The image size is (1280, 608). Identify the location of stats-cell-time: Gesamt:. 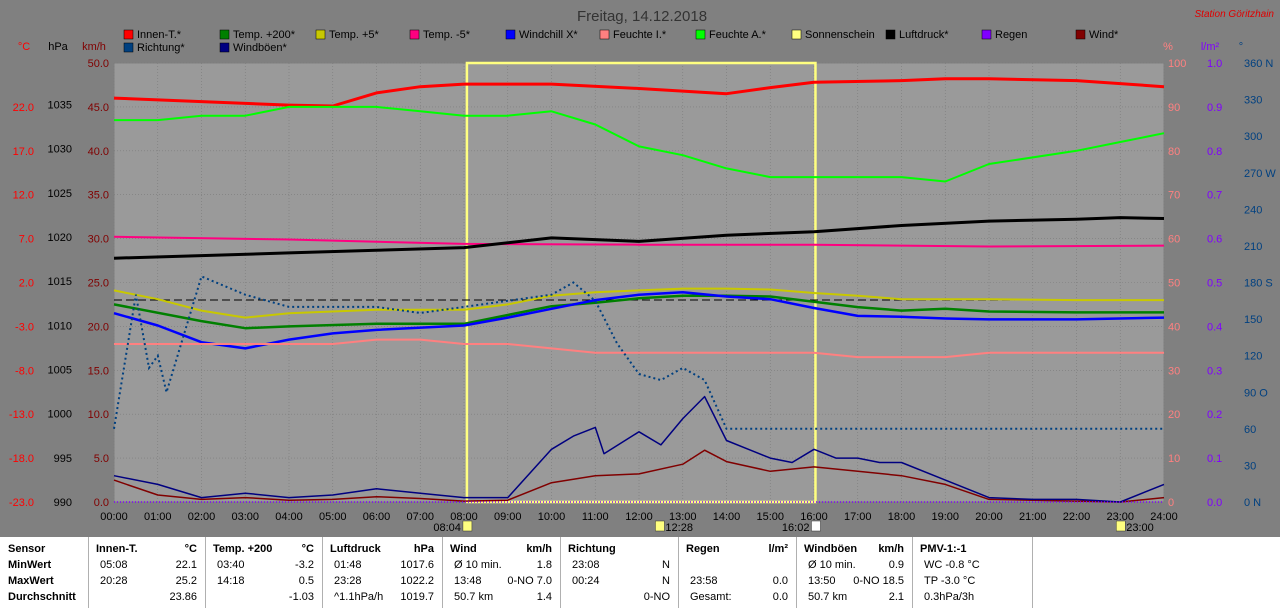
(711, 597).